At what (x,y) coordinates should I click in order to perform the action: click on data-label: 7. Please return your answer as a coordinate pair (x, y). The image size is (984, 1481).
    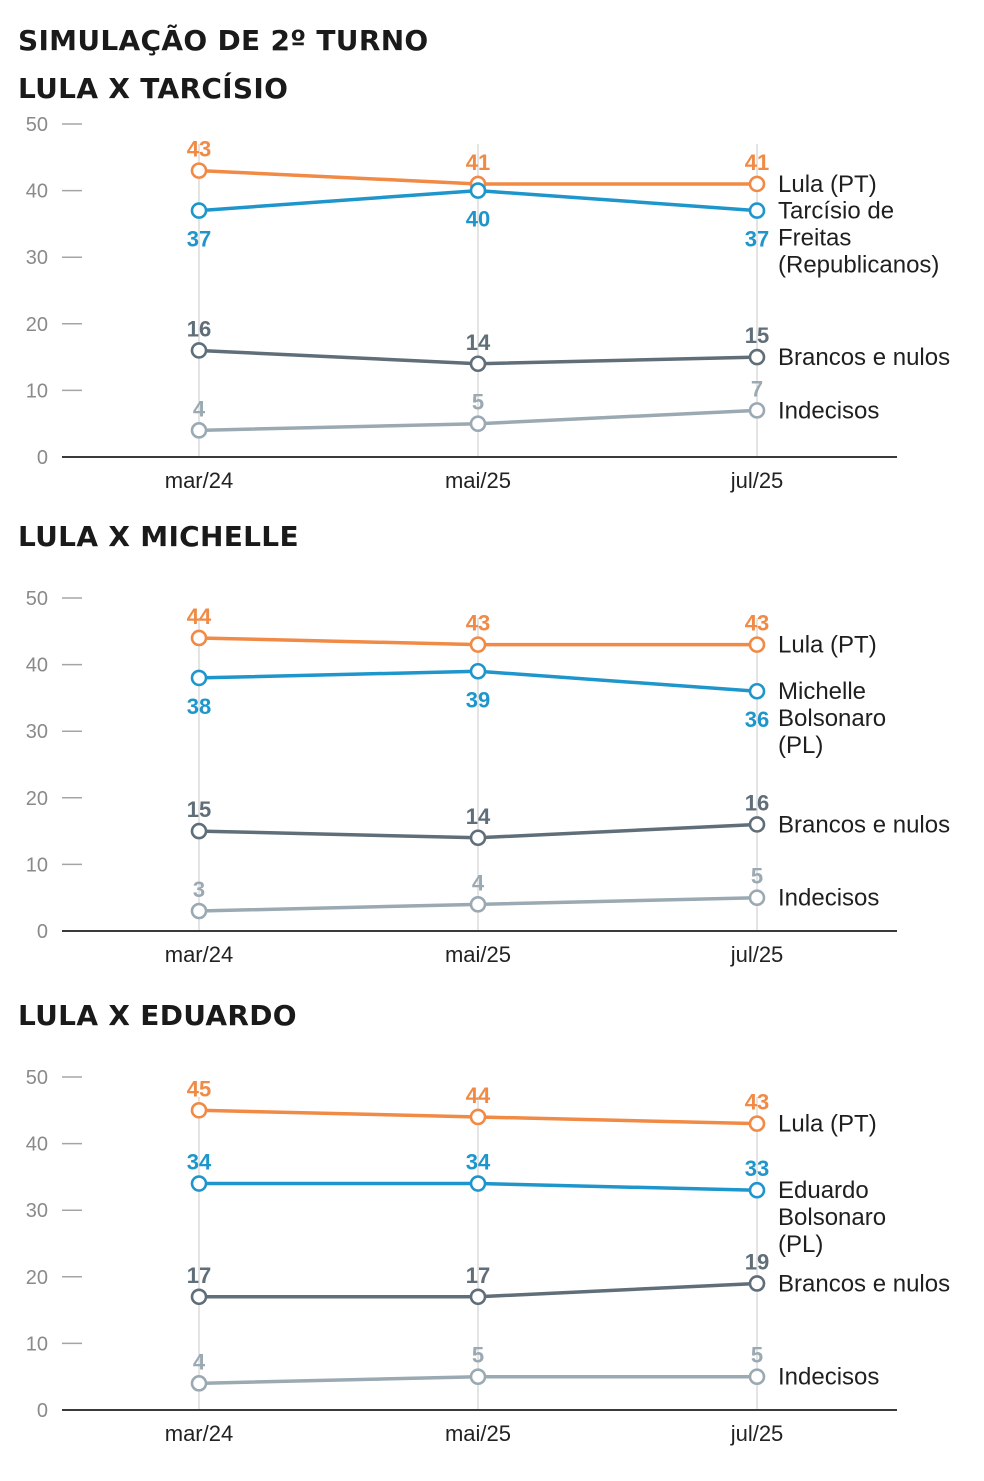
    Looking at the image, I should click on (757, 388).